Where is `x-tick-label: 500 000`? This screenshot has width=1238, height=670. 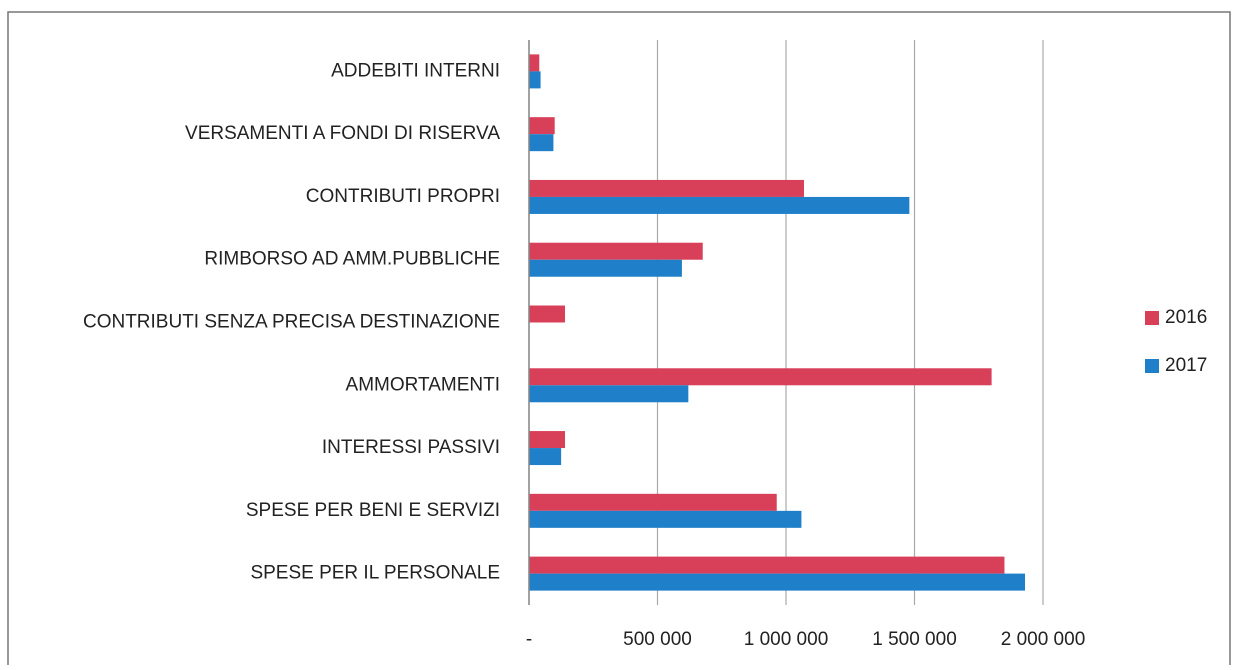 x-tick-label: 500 000 is located at coordinates (657, 639).